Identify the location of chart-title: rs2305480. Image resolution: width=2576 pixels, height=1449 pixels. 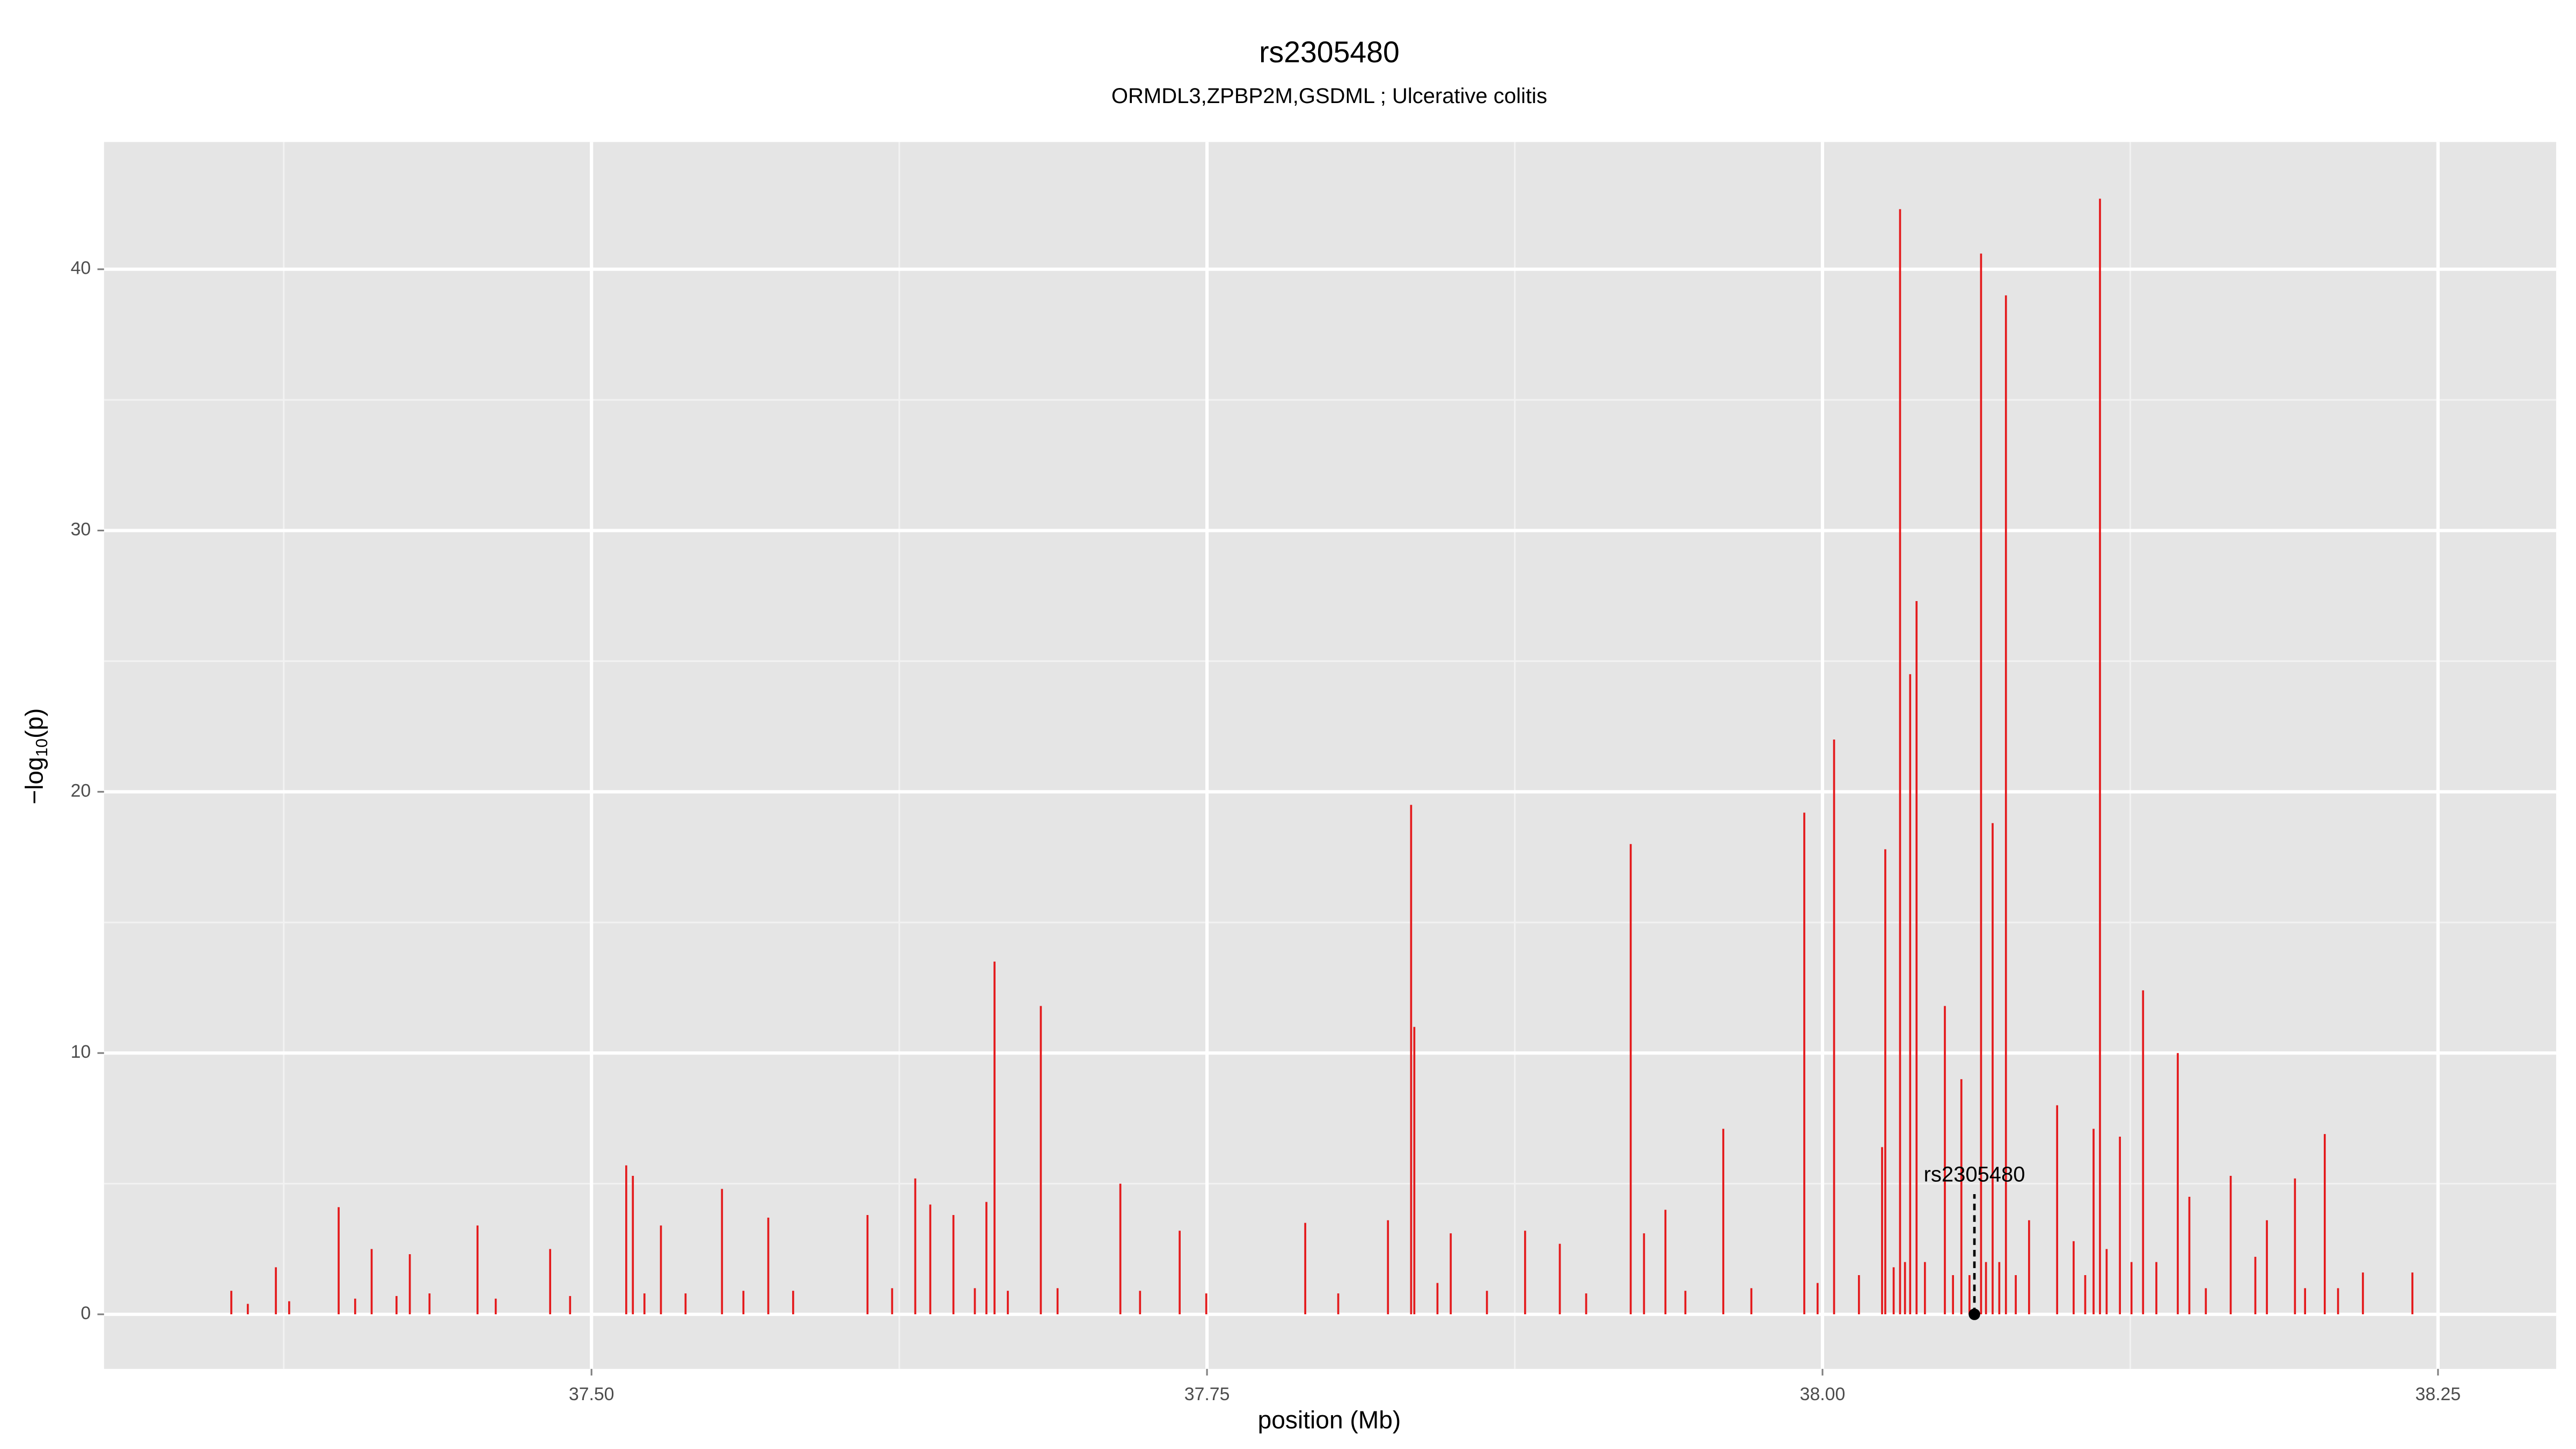
(1329, 52).